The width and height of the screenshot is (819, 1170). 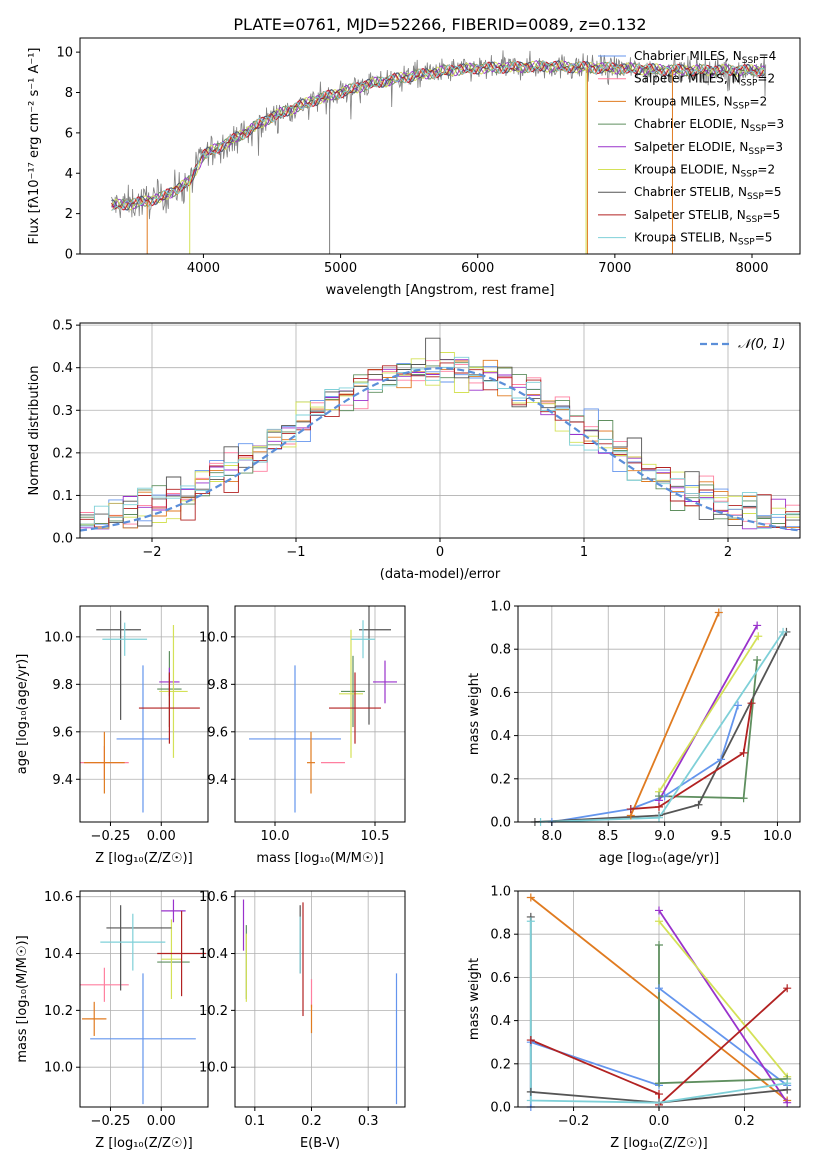 What do you see at coordinates (340, 268) in the screenshot?
I see `x-tick-label: 5000` at bounding box center [340, 268].